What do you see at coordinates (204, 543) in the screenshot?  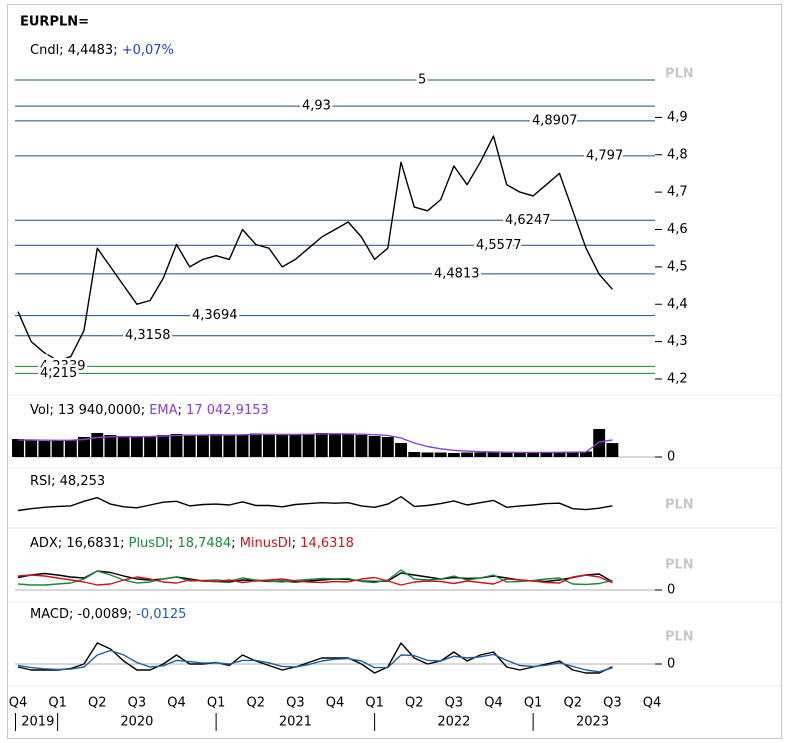 I see `legend-entry: 18,7484` at bounding box center [204, 543].